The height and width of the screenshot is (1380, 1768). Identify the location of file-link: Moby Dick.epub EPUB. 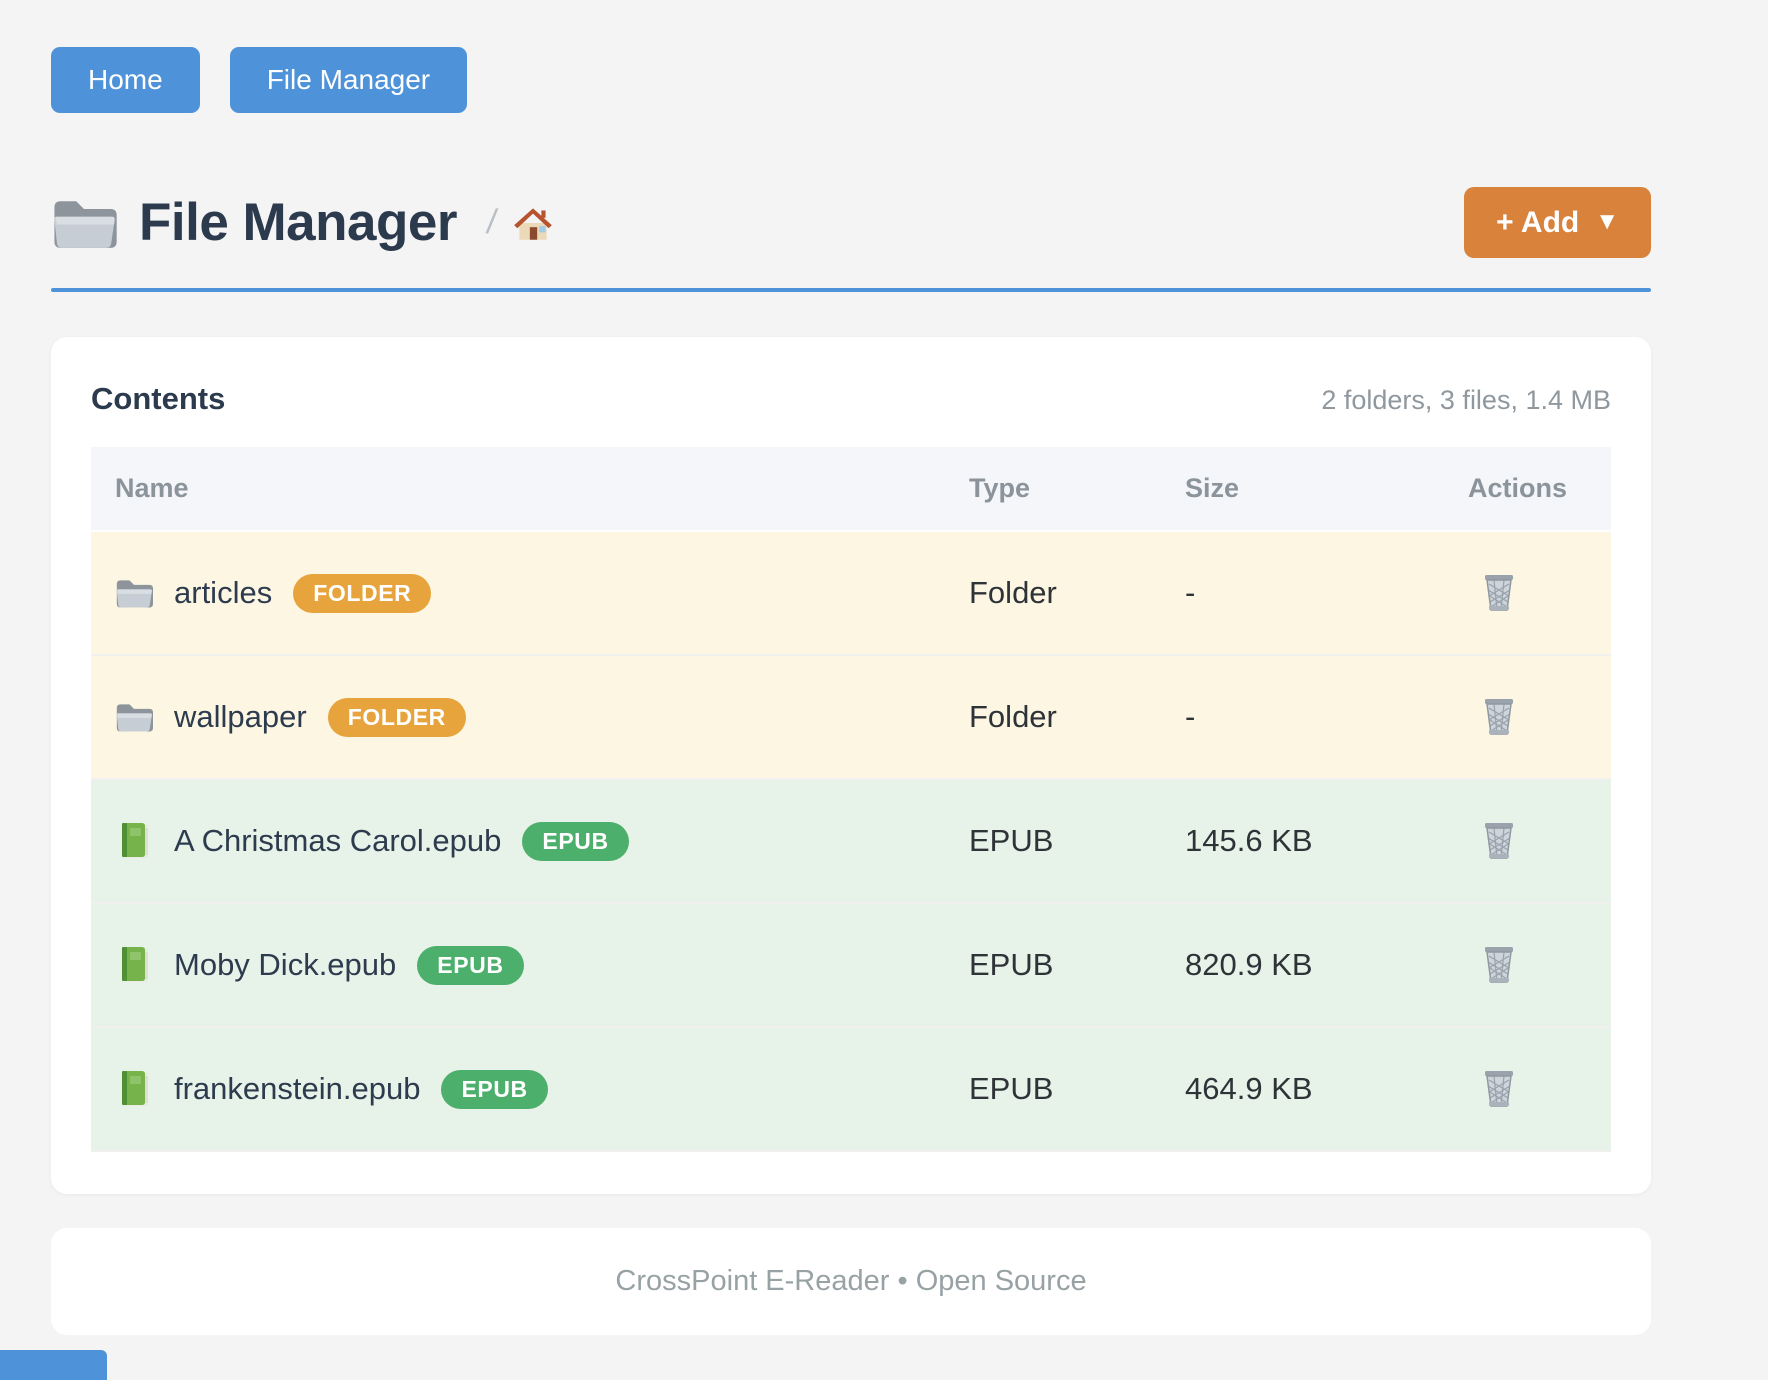
(530, 965).